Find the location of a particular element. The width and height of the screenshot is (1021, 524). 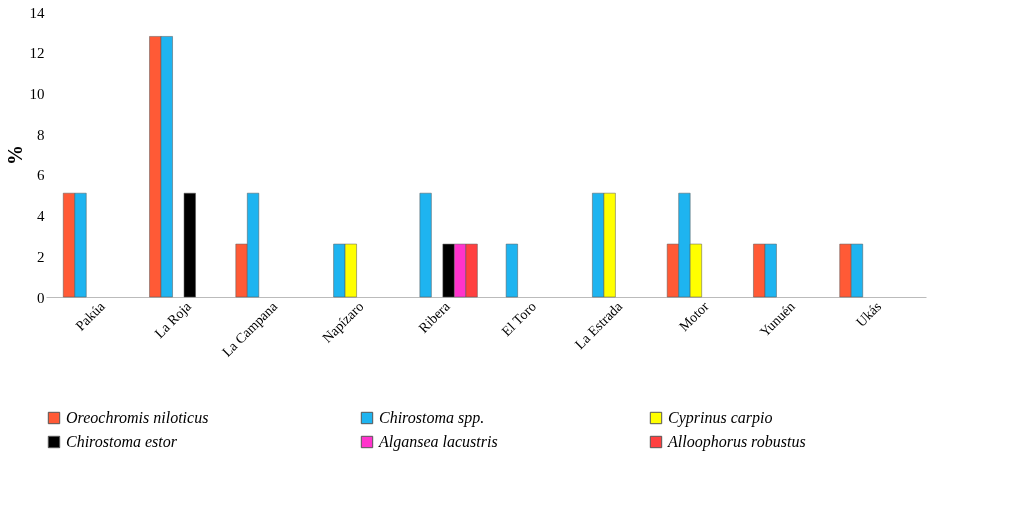

legend-label: Oreochromis niloticus is located at coordinates (137, 417).